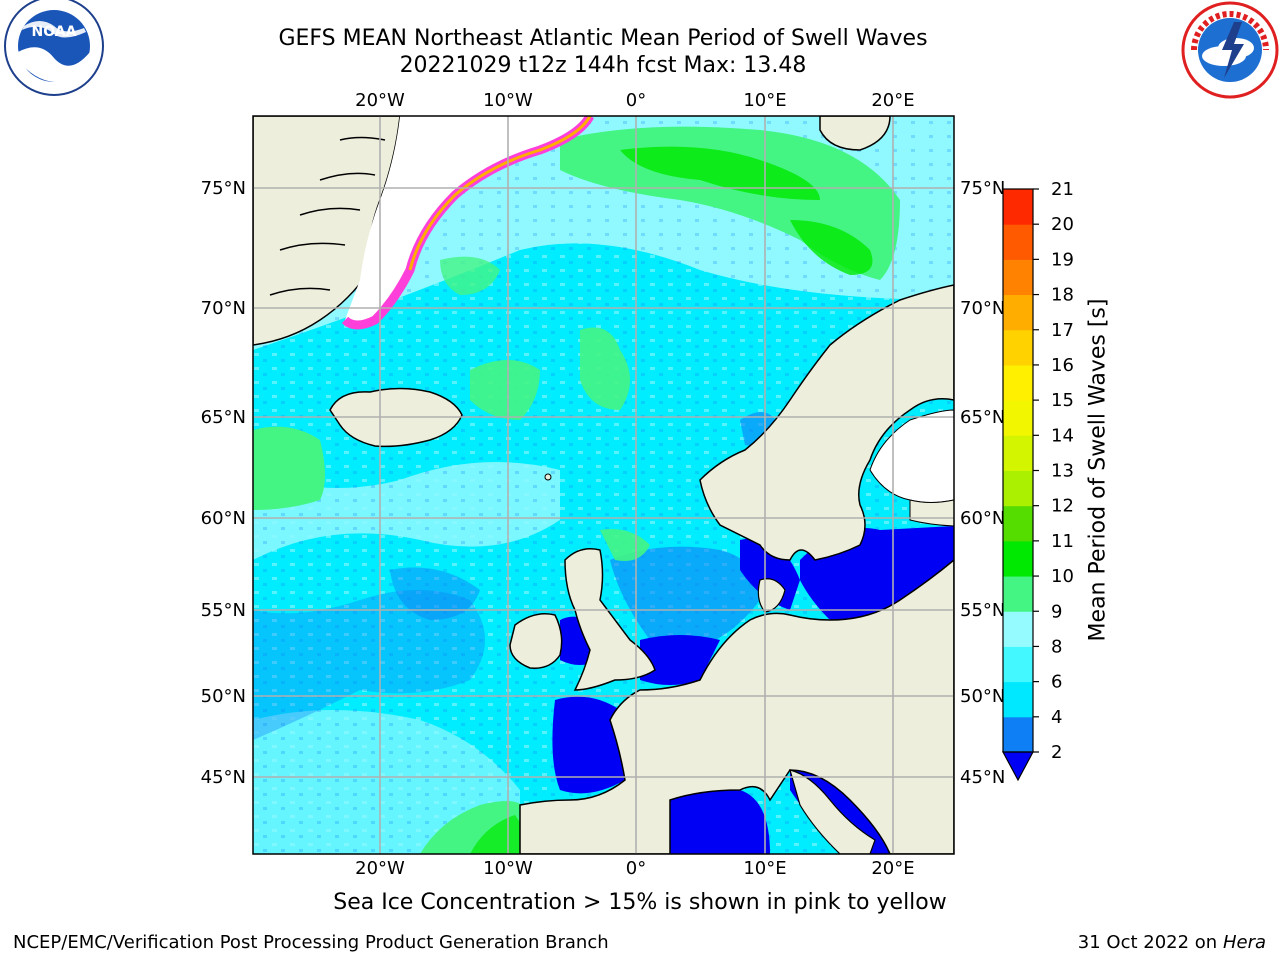 This screenshot has width=1280, height=960. What do you see at coordinates (1018, 766) in the screenshot?
I see `colorbar-under-extension` at bounding box center [1018, 766].